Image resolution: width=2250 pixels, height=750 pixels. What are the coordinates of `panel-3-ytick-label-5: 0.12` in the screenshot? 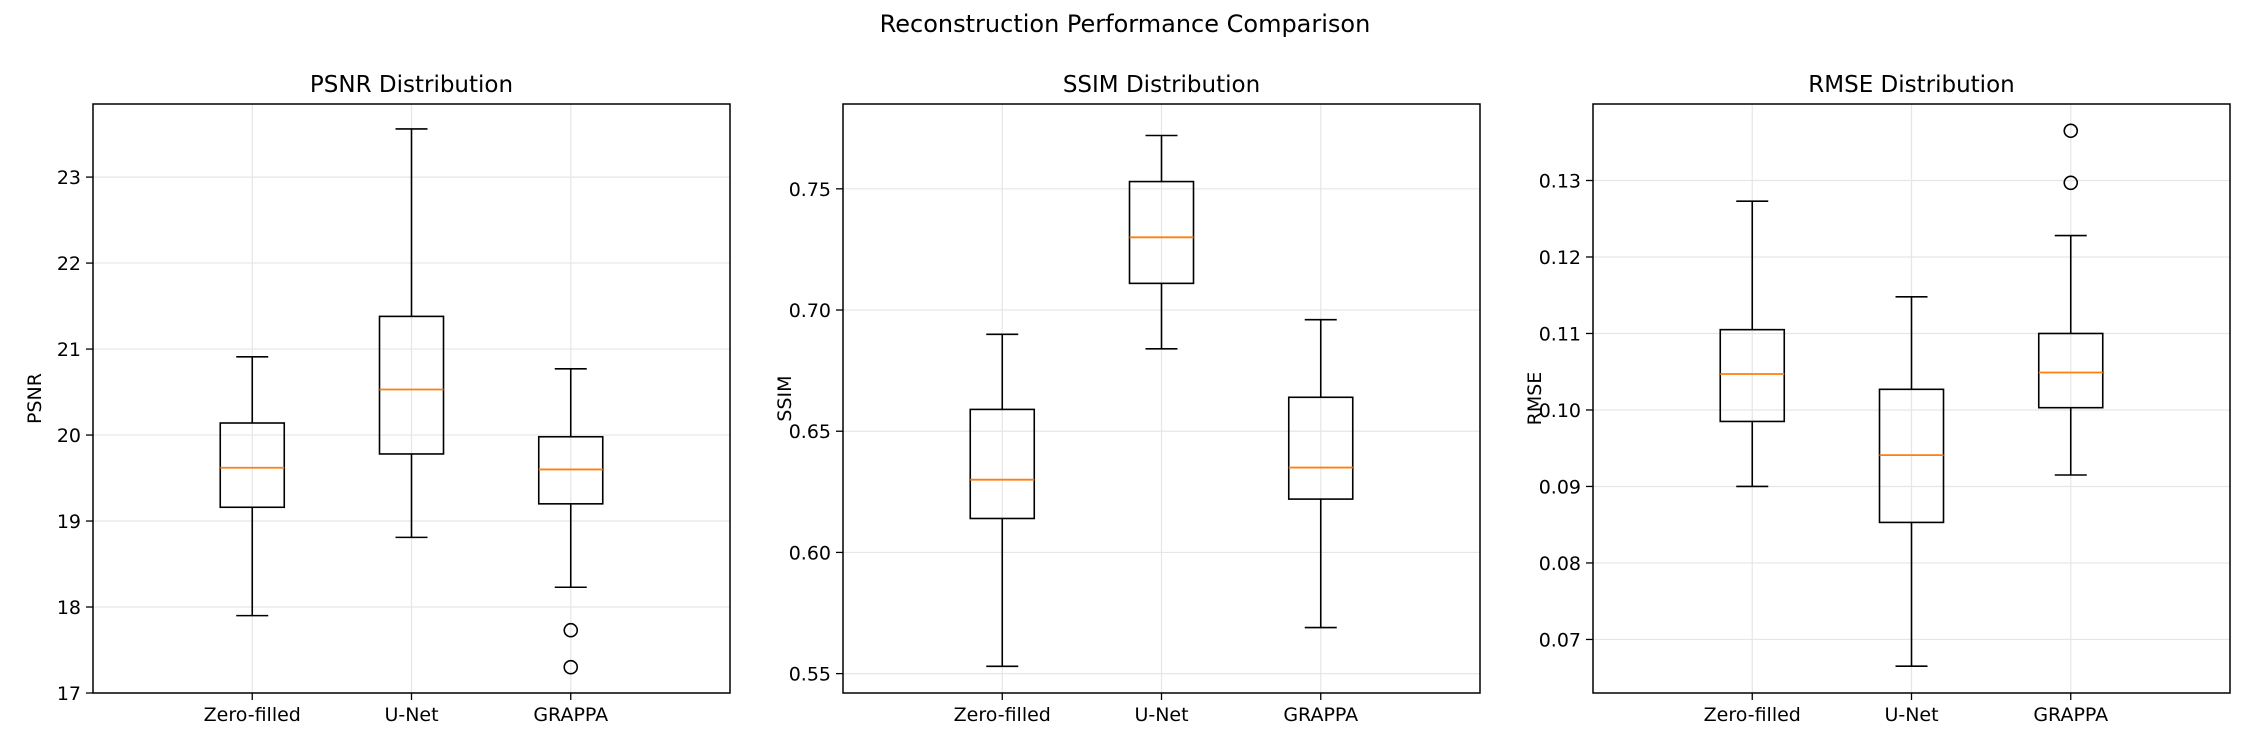 It's located at (1560, 258).